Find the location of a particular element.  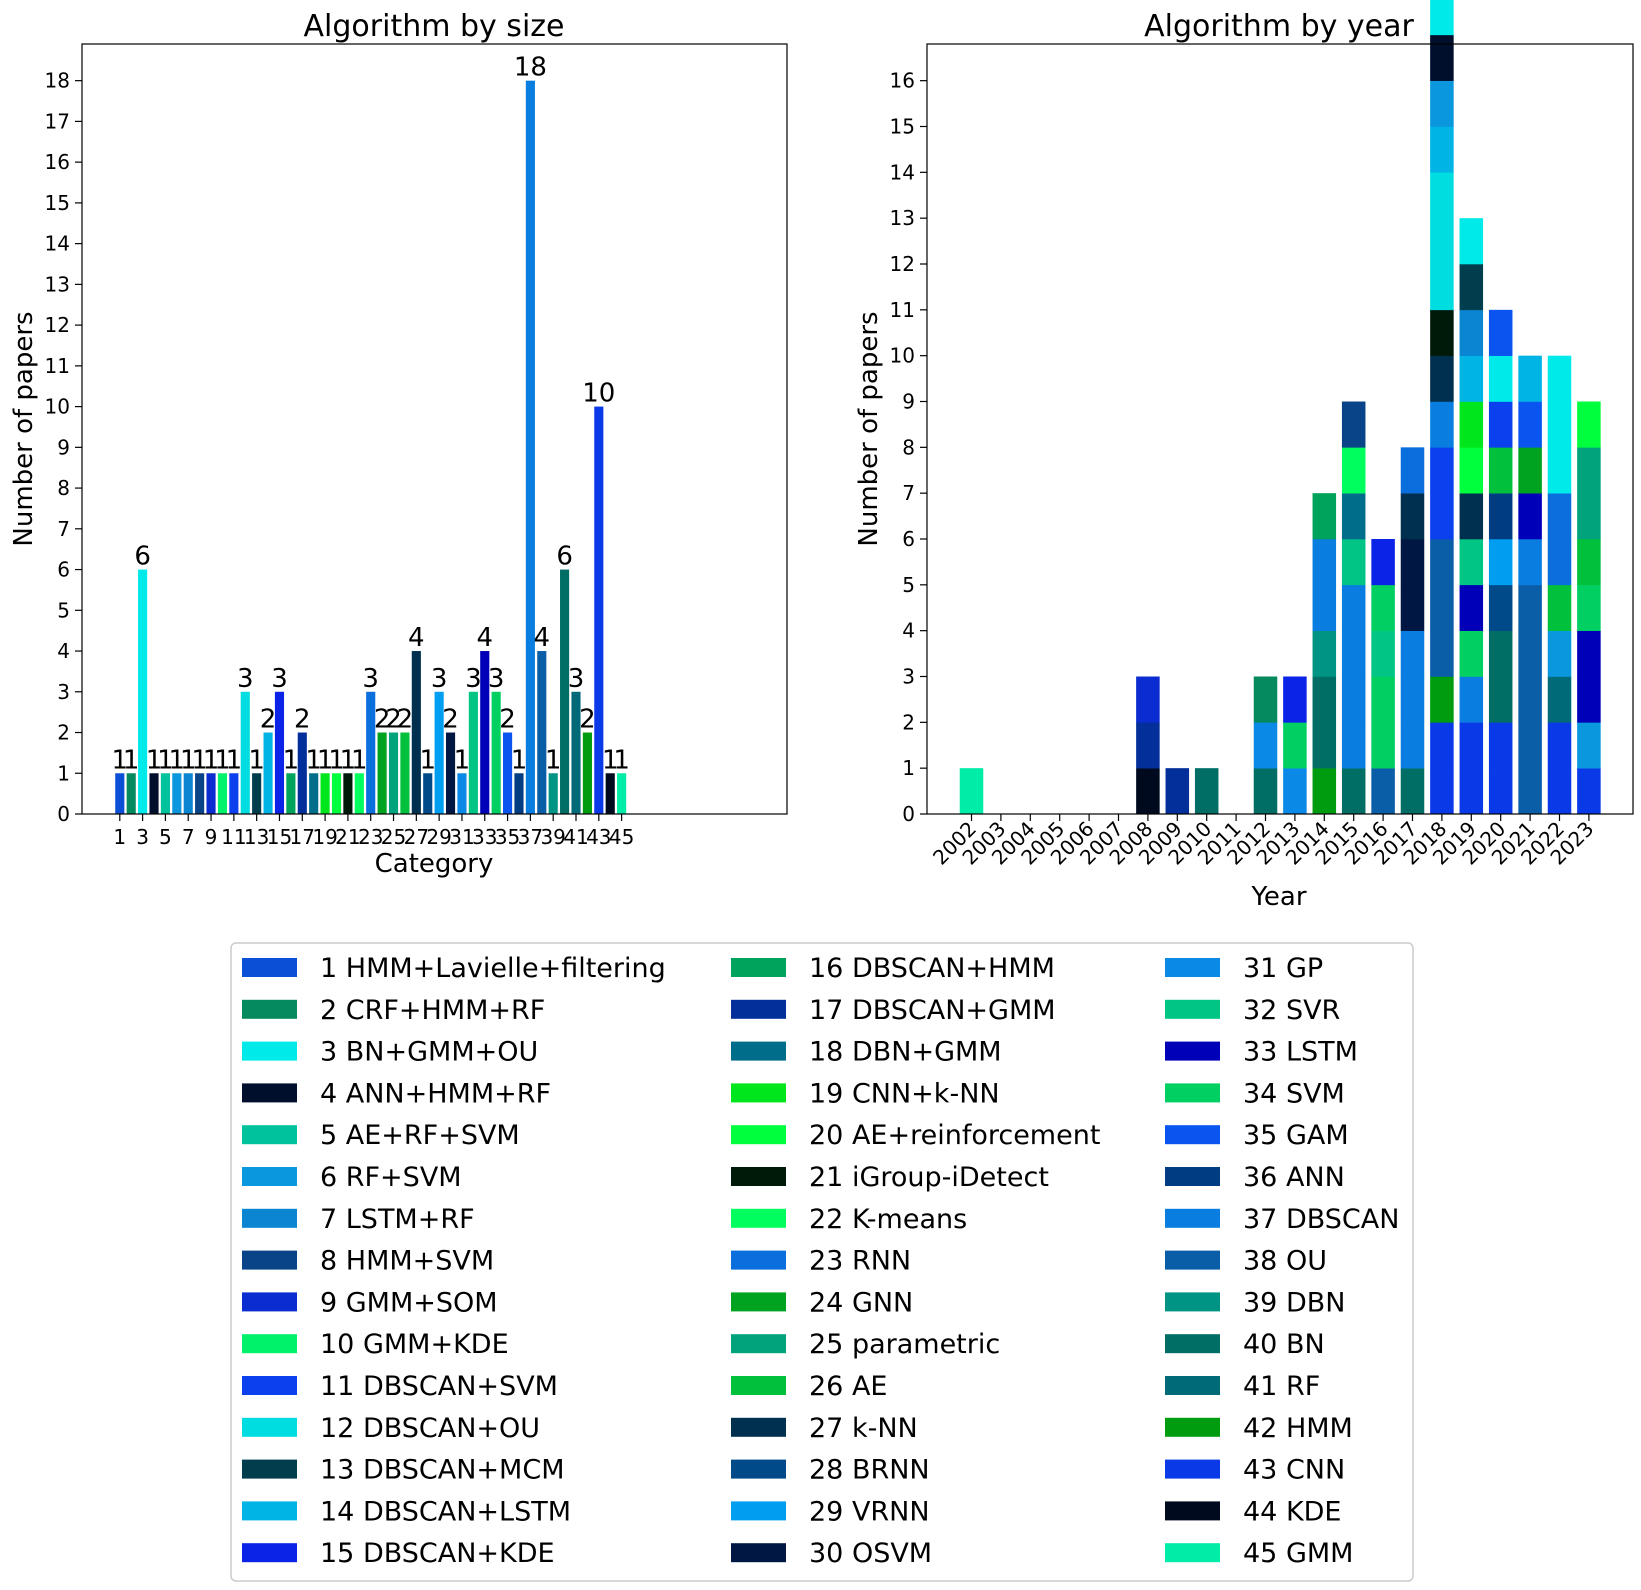

x-axis-label: Category is located at coordinates (434, 864).